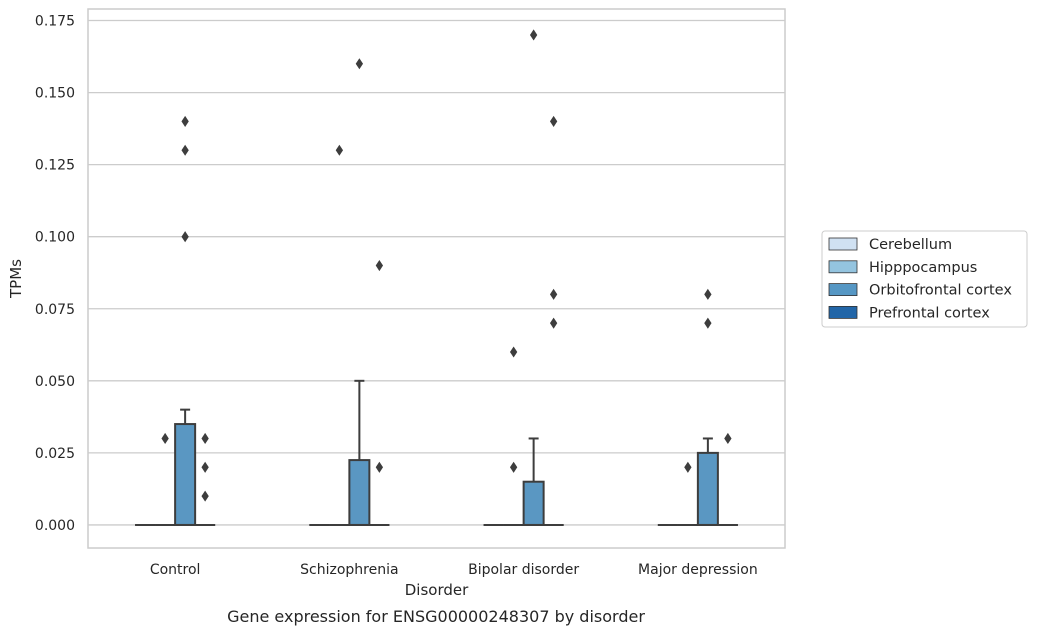 The image size is (1037, 634). What do you see at coordinates (55, 310) in the screenshot?
I see `y-tick-label: 0.075` at bounding box center [55, 310].